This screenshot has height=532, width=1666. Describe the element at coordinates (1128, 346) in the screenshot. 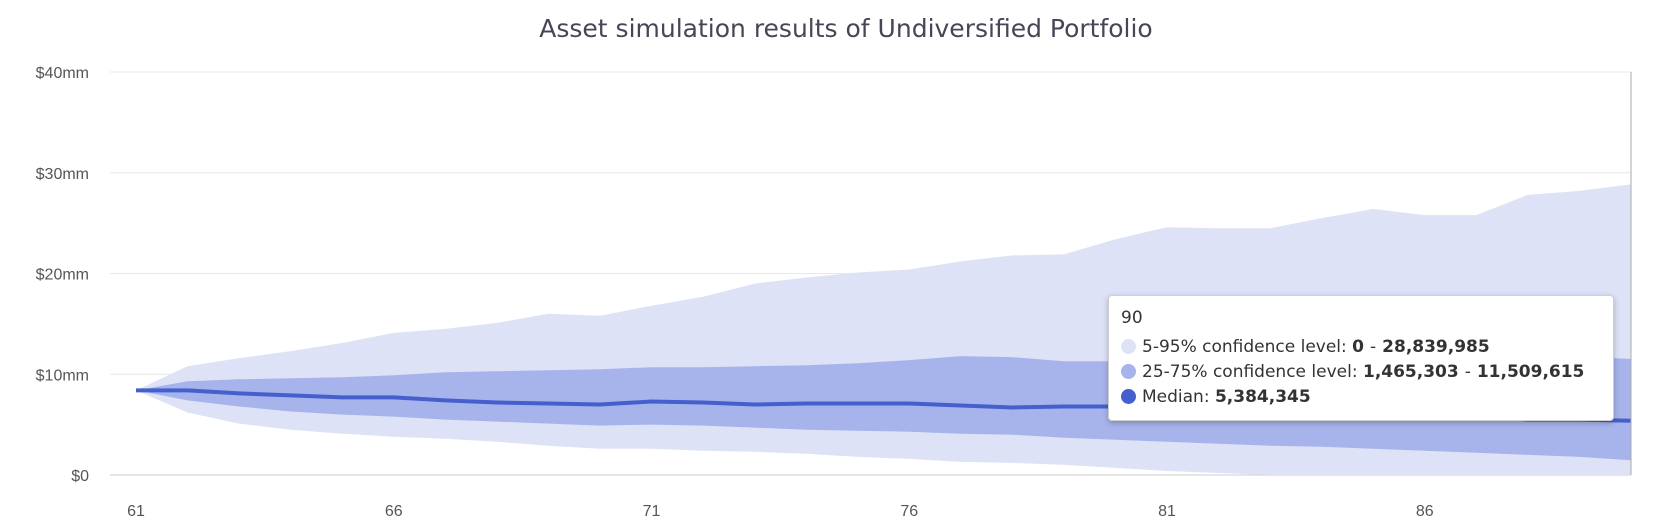

I see `outer-band-swatch` at that location.